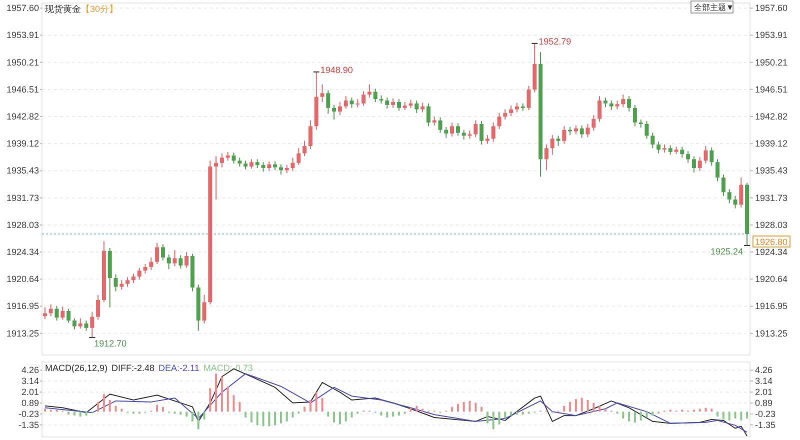  What do you see at coordinates (771, 171) in the screenshot?
I see `y2-tick-label: 1935.43` at bounding box center [771, 171].